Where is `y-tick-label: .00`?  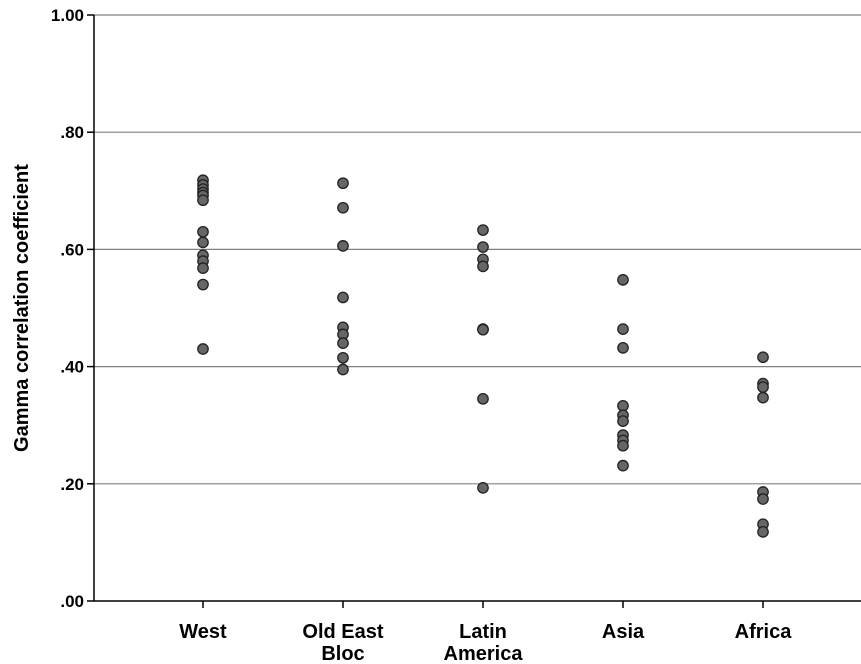 y-tick-label: .00 is located at coordinates (72, 601).